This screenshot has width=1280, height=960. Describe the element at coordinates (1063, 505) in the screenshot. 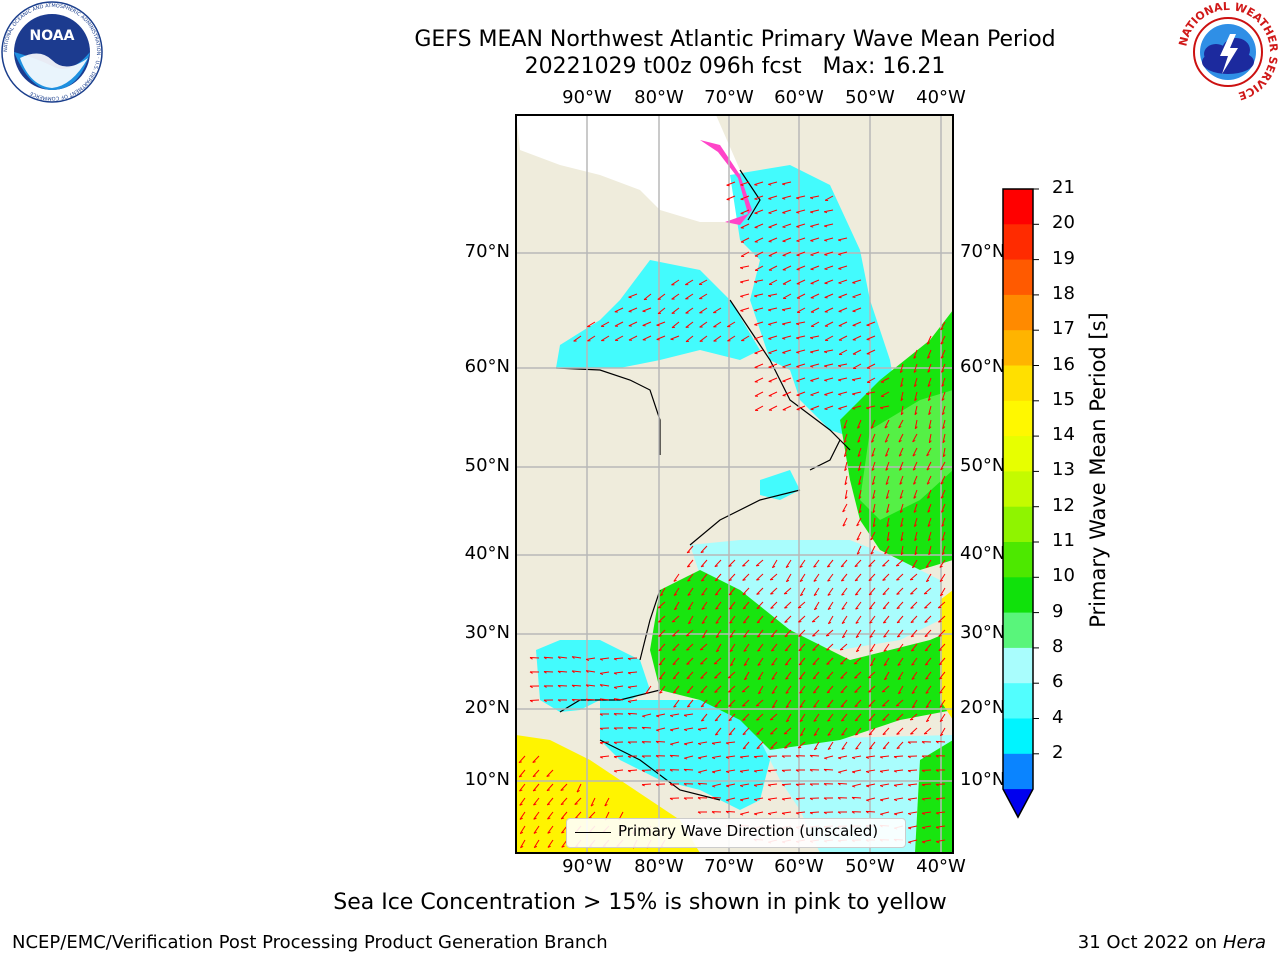

I see `colorbar-tick-label: 12` at that location.